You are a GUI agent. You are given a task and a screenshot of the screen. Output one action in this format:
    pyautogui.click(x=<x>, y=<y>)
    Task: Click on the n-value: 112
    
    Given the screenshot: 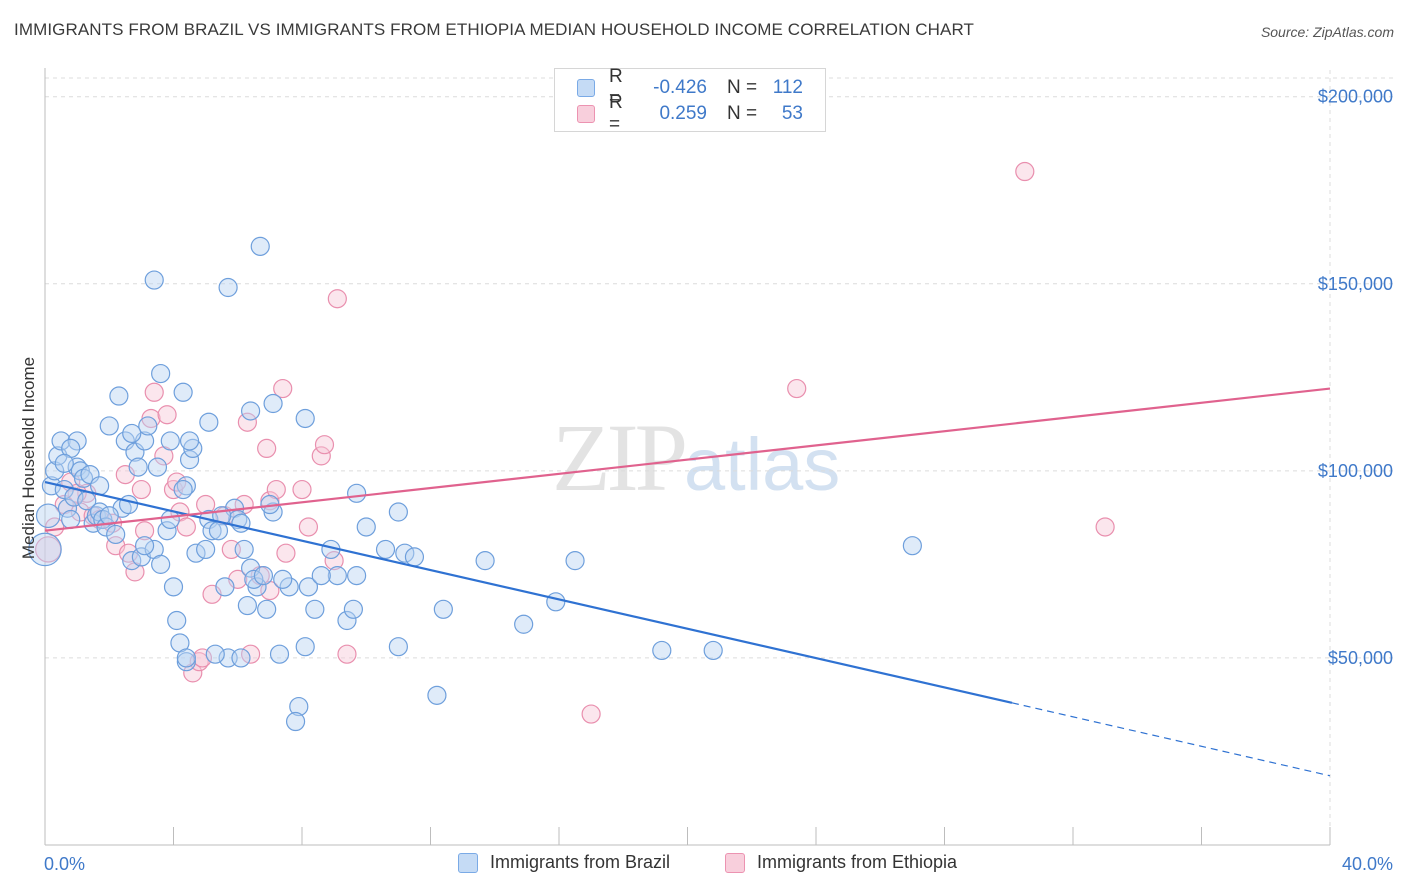 What is the action you would take?
    pyautogui.click(x=787, y=87)
    